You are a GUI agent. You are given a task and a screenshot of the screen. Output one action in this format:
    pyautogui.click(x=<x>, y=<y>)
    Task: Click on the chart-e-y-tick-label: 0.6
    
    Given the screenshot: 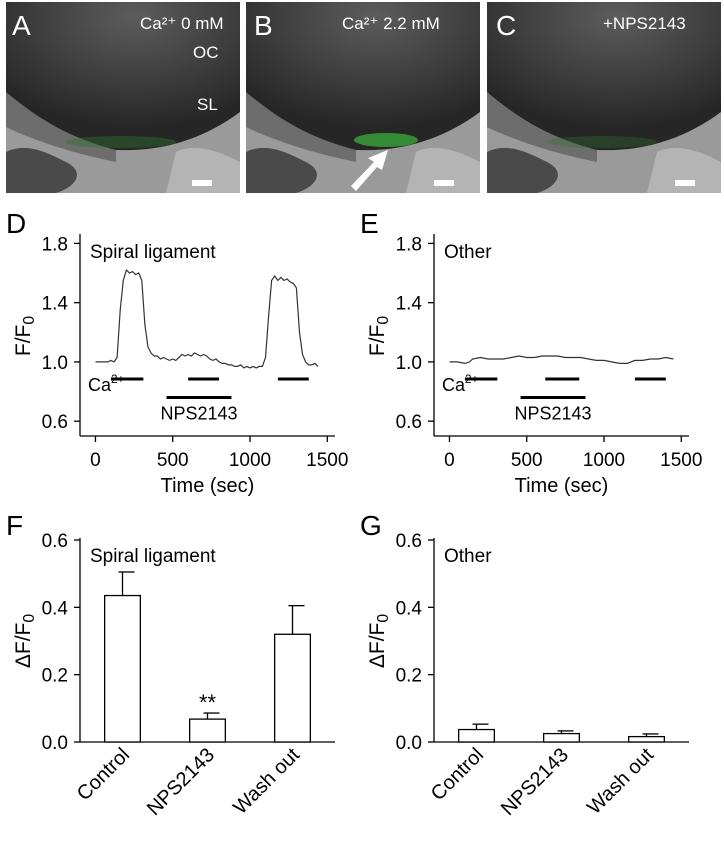 What is the action you would take?
    pyautogui.click(x=409, y=422)
    